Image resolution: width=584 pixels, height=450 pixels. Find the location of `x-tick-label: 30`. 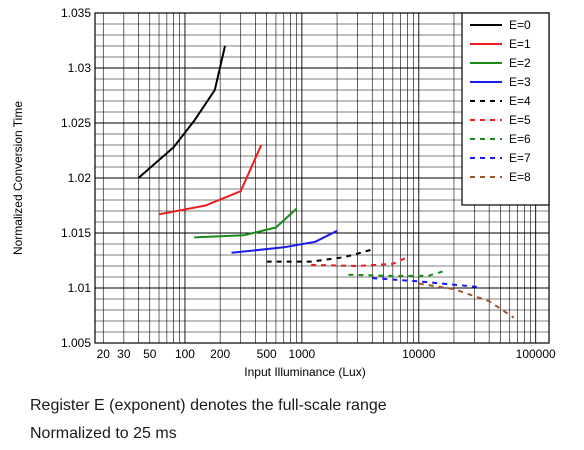

x-tick-label: 30 is located at coordinates (124, 354).